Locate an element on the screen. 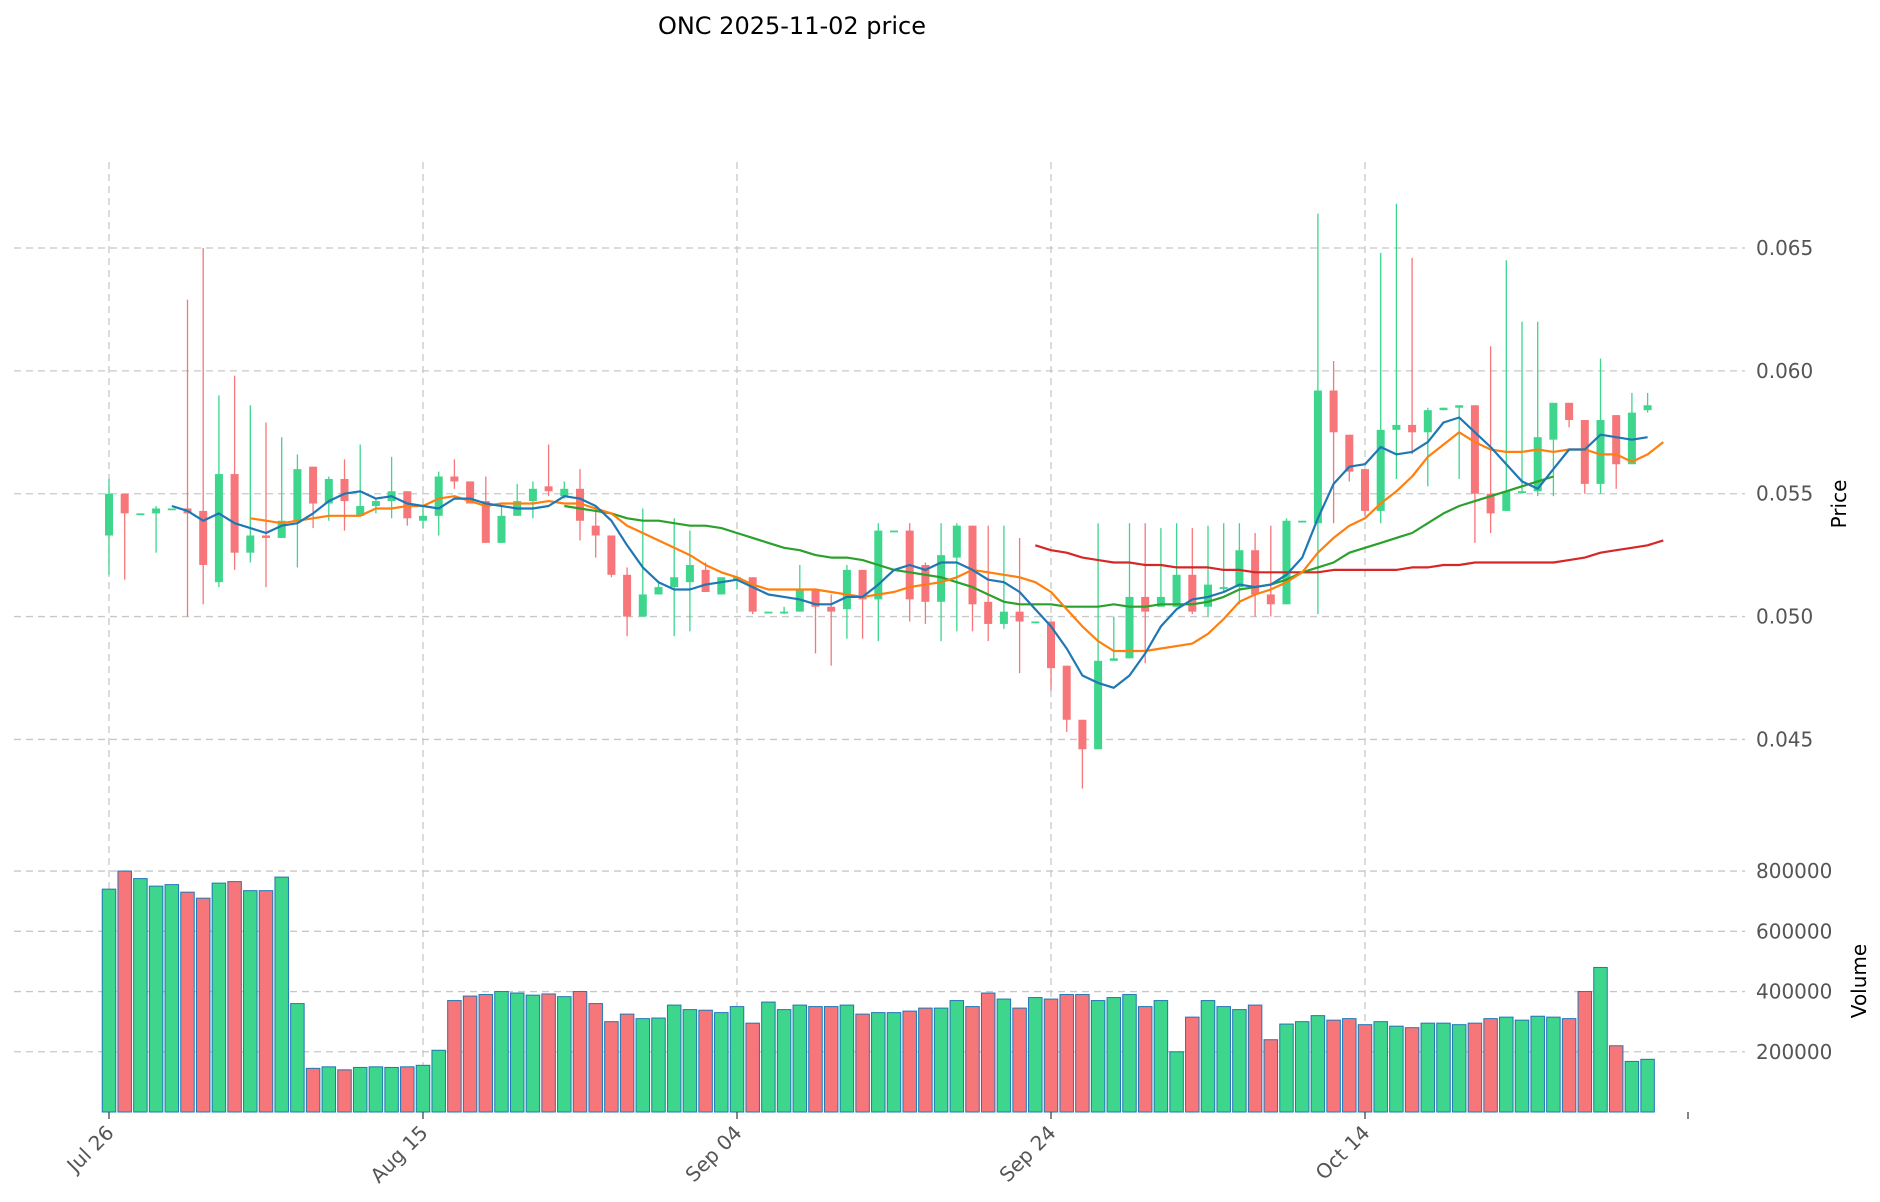 The height and width of the screenshot is (1202, 1880). ma20-line is located at coordinates (1059, 541).